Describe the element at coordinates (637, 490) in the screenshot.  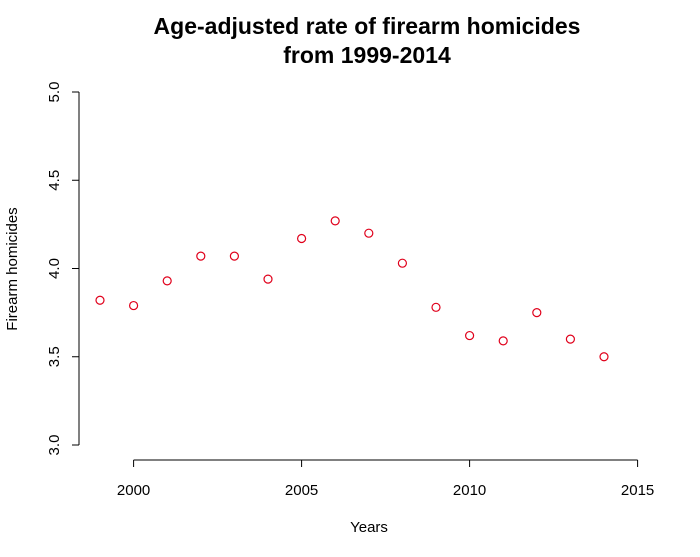
I see `x-tick-label: 2015` at that location.